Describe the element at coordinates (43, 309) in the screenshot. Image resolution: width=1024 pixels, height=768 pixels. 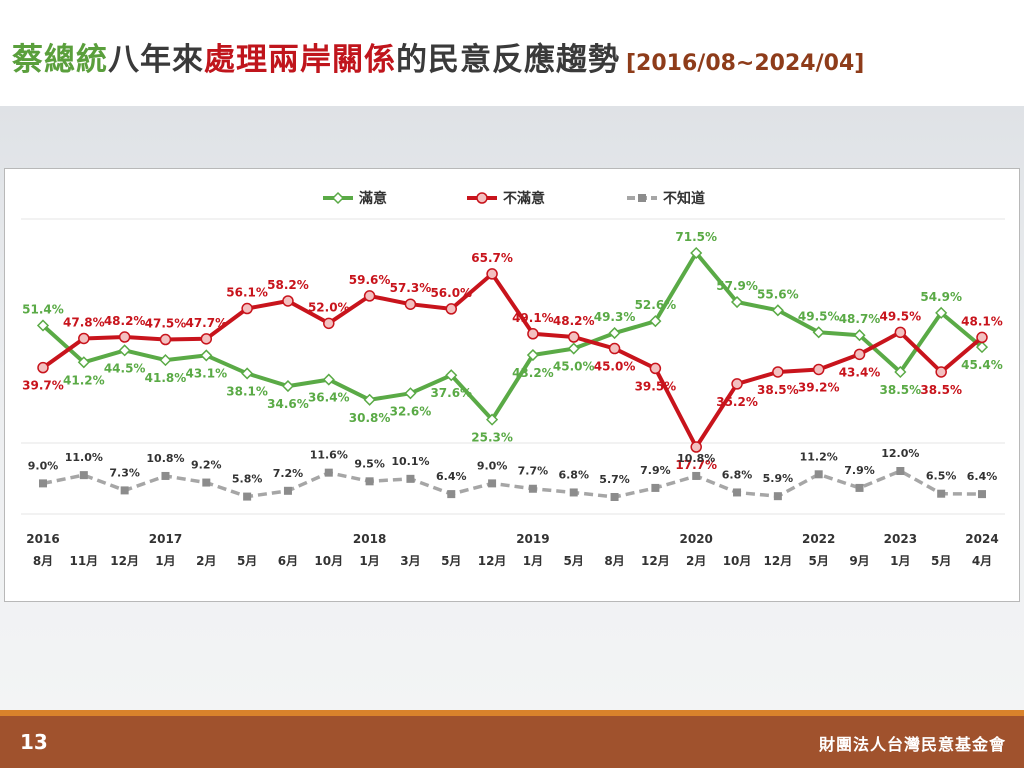
I see `satisfied-label: 51.4%` at that location.